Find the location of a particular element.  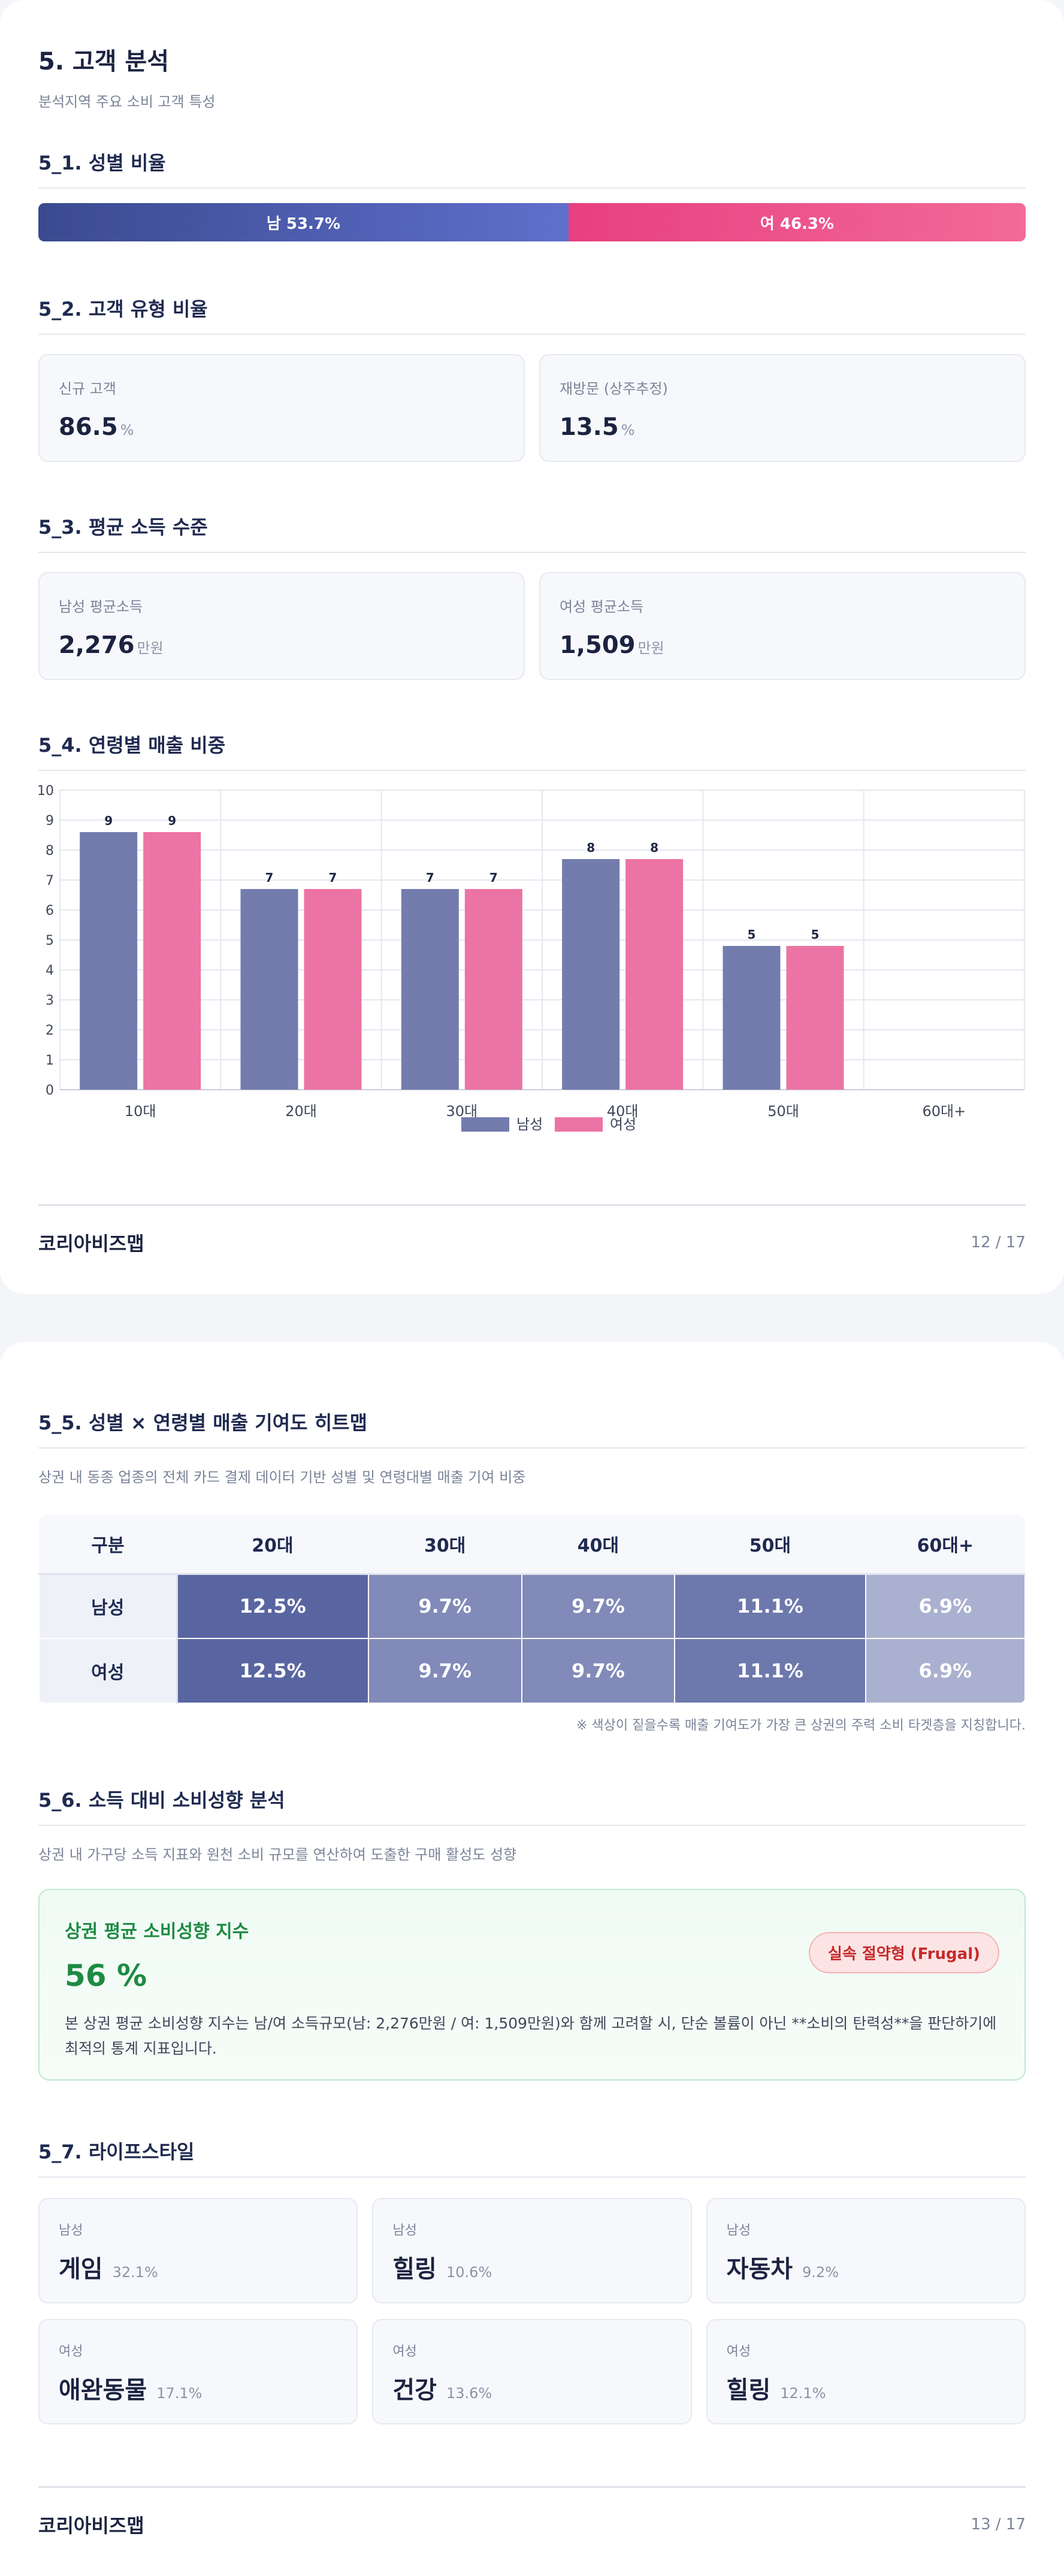

lifestyle-card: 남성 자동차 9.2% is located at coordinates (866, 2250).